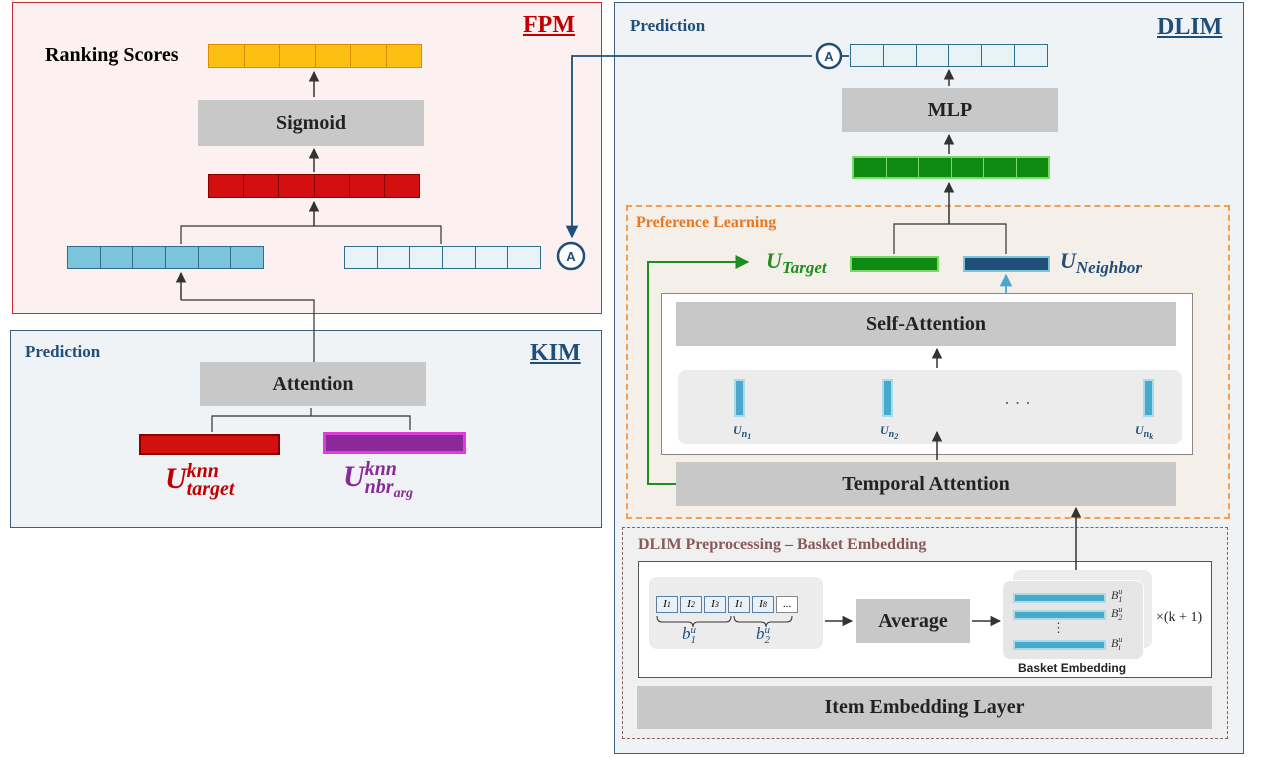 The width and height of the screenshot is (1275, 757). Describe the element at coordinates (549, 25) in the screenshot. I see `fpm-title: FPM` at that location.